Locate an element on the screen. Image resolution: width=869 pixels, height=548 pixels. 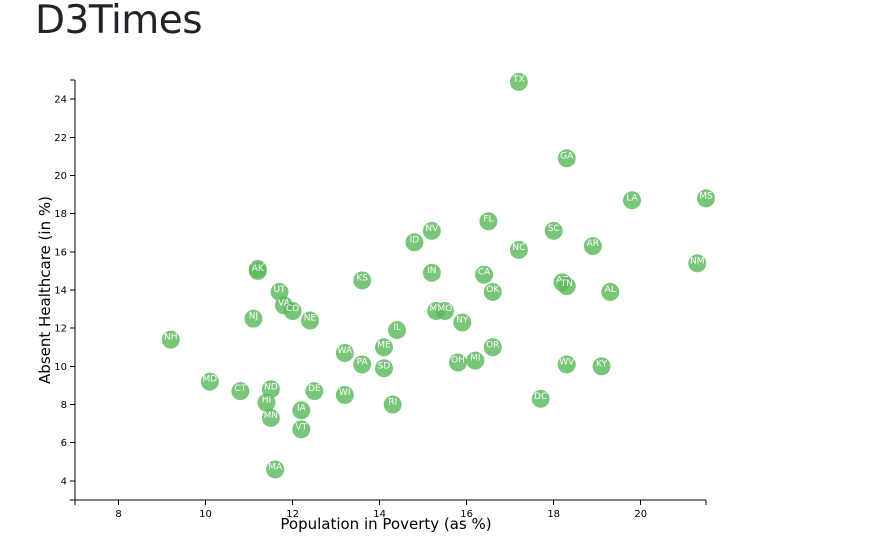
x-axis-label: Population in Poverty (as %) is located at coordinates (385, 524).